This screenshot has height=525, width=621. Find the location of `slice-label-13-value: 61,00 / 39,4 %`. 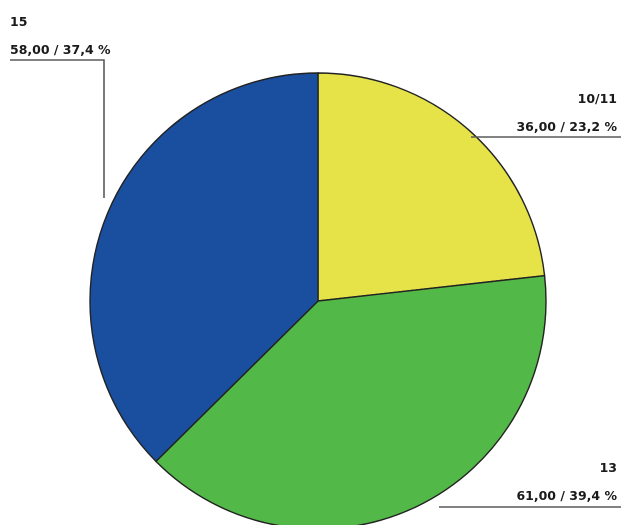

slice-label-13-value: 61,00 / 39,4 % is located at coordinates (566, 495).